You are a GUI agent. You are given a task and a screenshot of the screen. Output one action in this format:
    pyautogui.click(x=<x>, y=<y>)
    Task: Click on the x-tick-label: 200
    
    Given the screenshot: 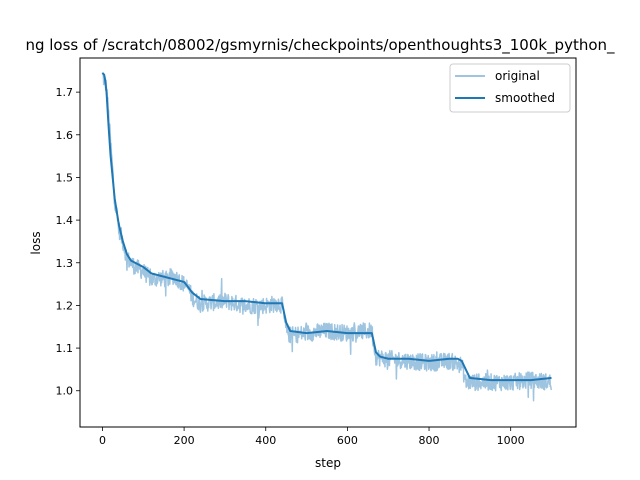 What is the action you would take?
    pyautogui.click(x=184, y=440)
    